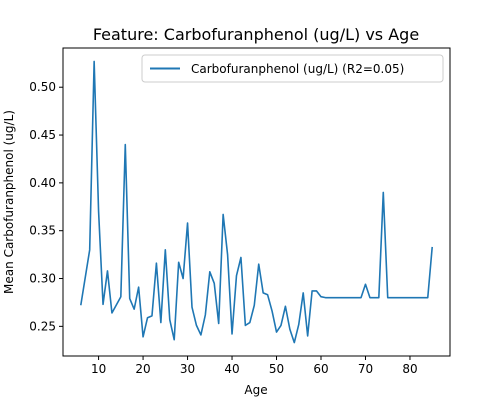 The width and height of the screenshot is (500, 400). Describe the element at coordinates (42, 279) in the screenshot. I see `y-tick-label: 0.30` at that location.